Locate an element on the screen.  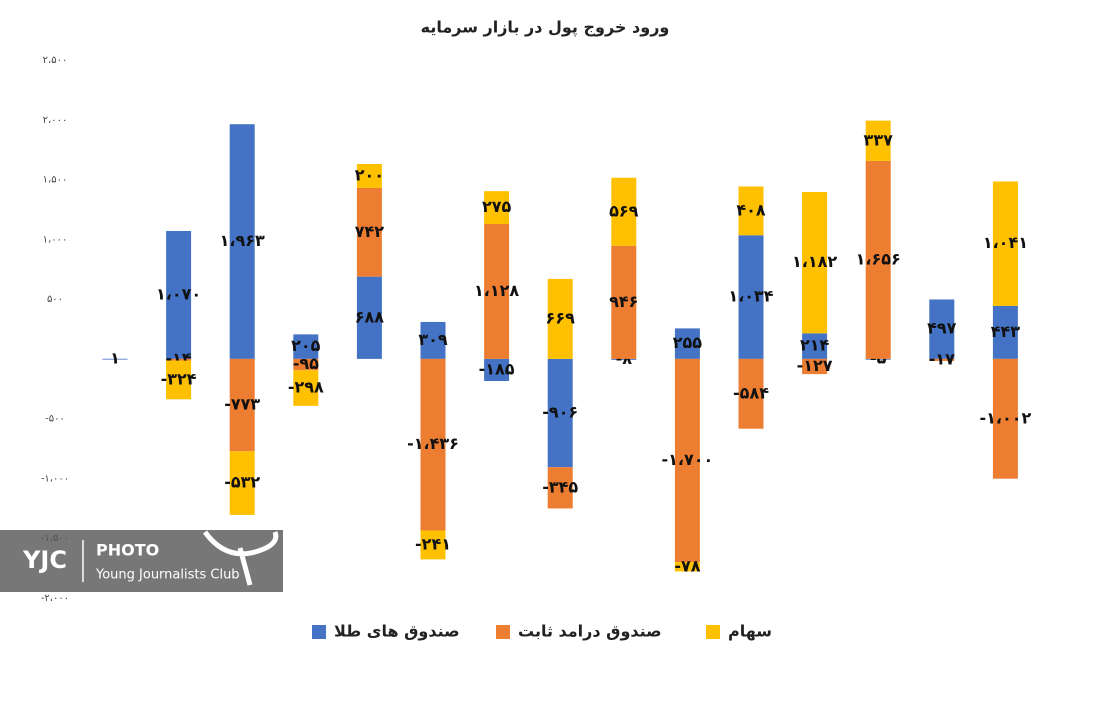
value-label: ۱،۱۲۸ is located at coordinates (496, 290).